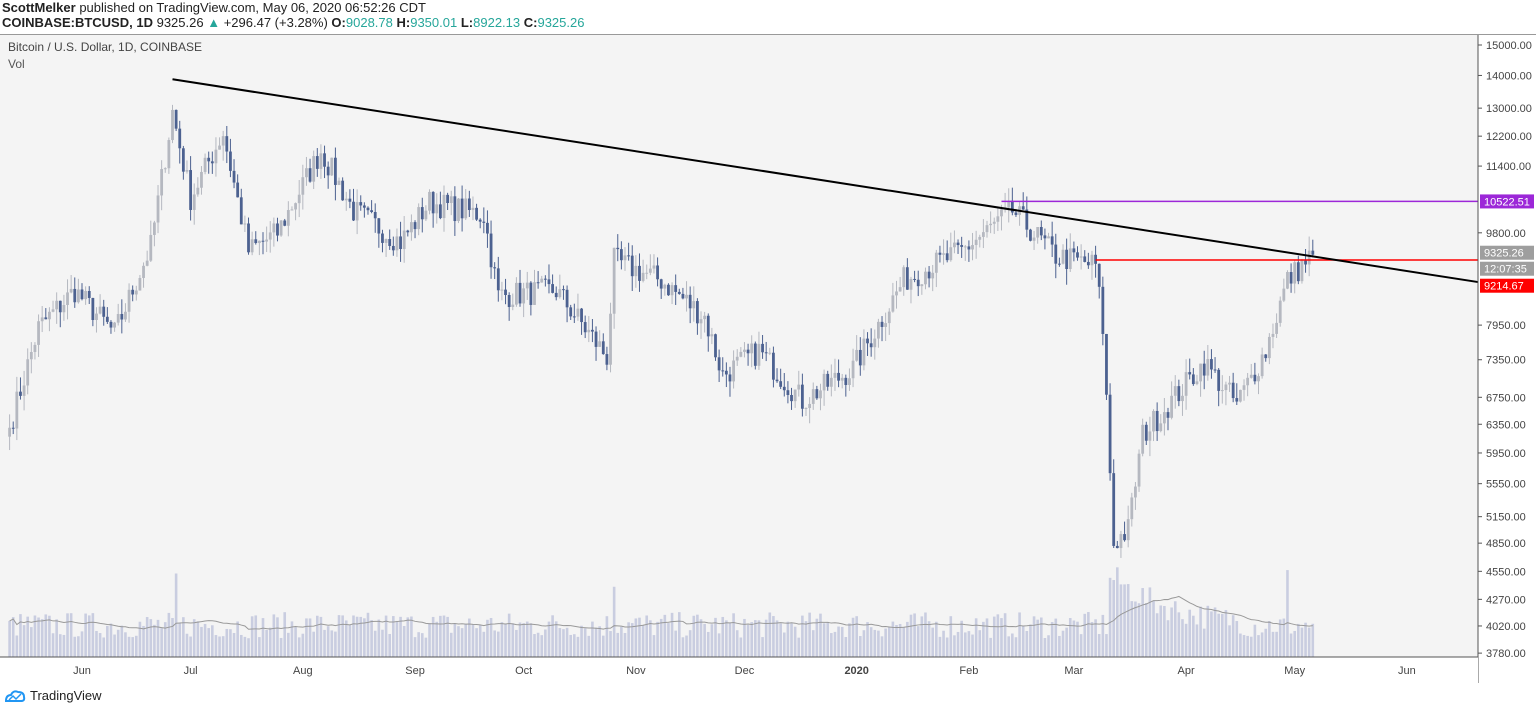 The height and width of the screenshot is (704, 1536). Describe the element at coordinates (39, 7) in the screenshot. I see `author: ScottMelker` at that location.